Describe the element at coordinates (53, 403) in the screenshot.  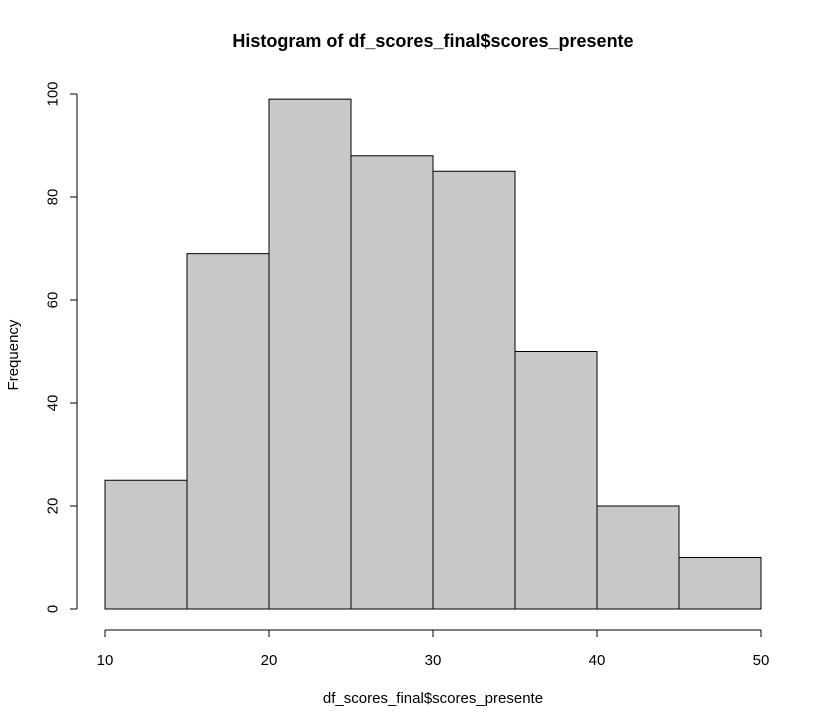
I see `y-tick-label: 40` at that location.